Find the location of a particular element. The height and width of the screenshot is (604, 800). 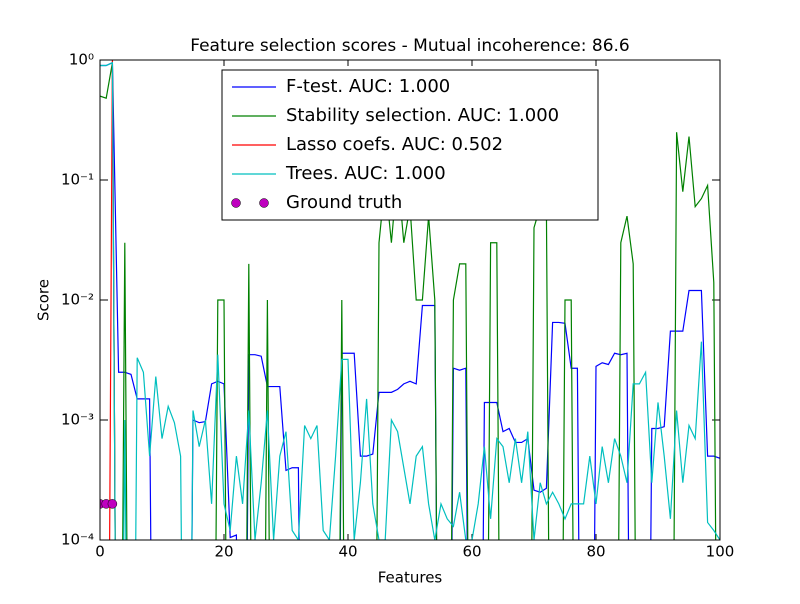

y-tick-label: 10⁻⁴ is located at coordinates (77, 540).